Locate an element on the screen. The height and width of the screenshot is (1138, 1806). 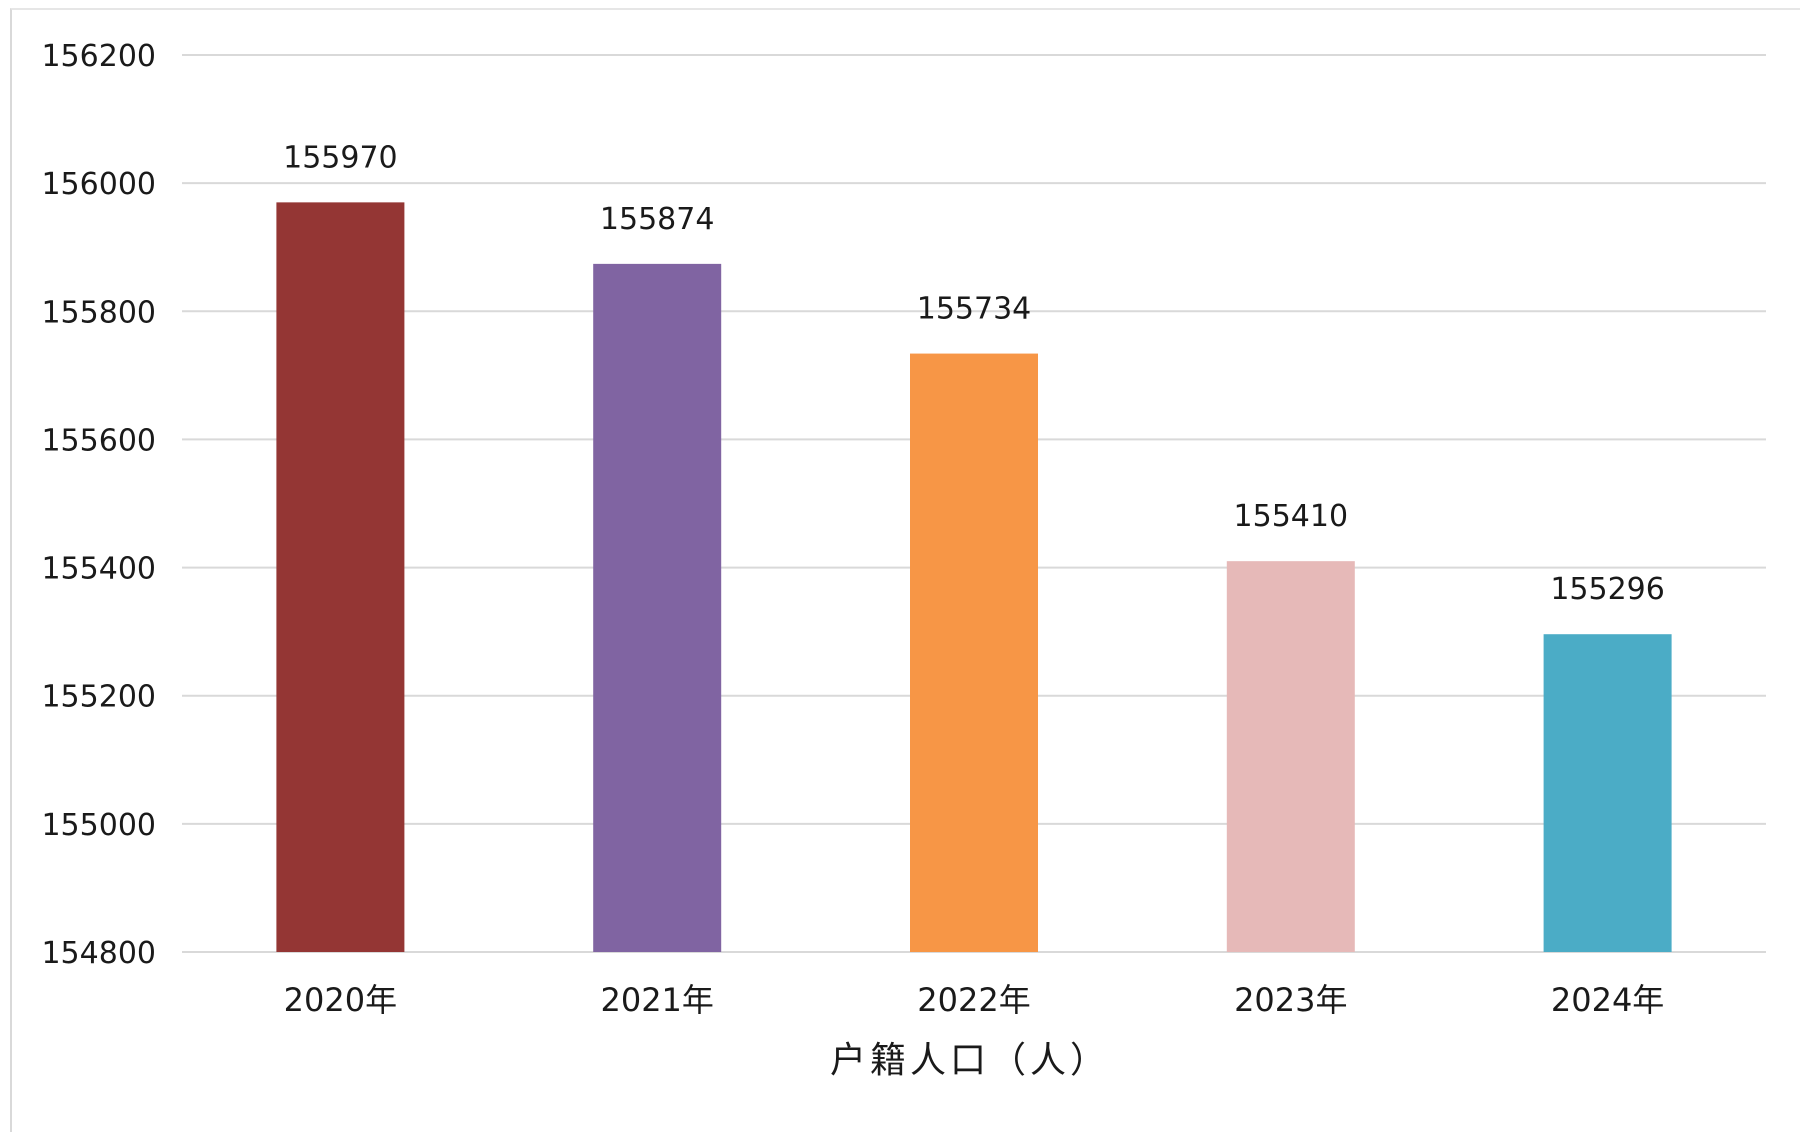
x-category-label: 2024年 is located at coordinates (1607, 1000).